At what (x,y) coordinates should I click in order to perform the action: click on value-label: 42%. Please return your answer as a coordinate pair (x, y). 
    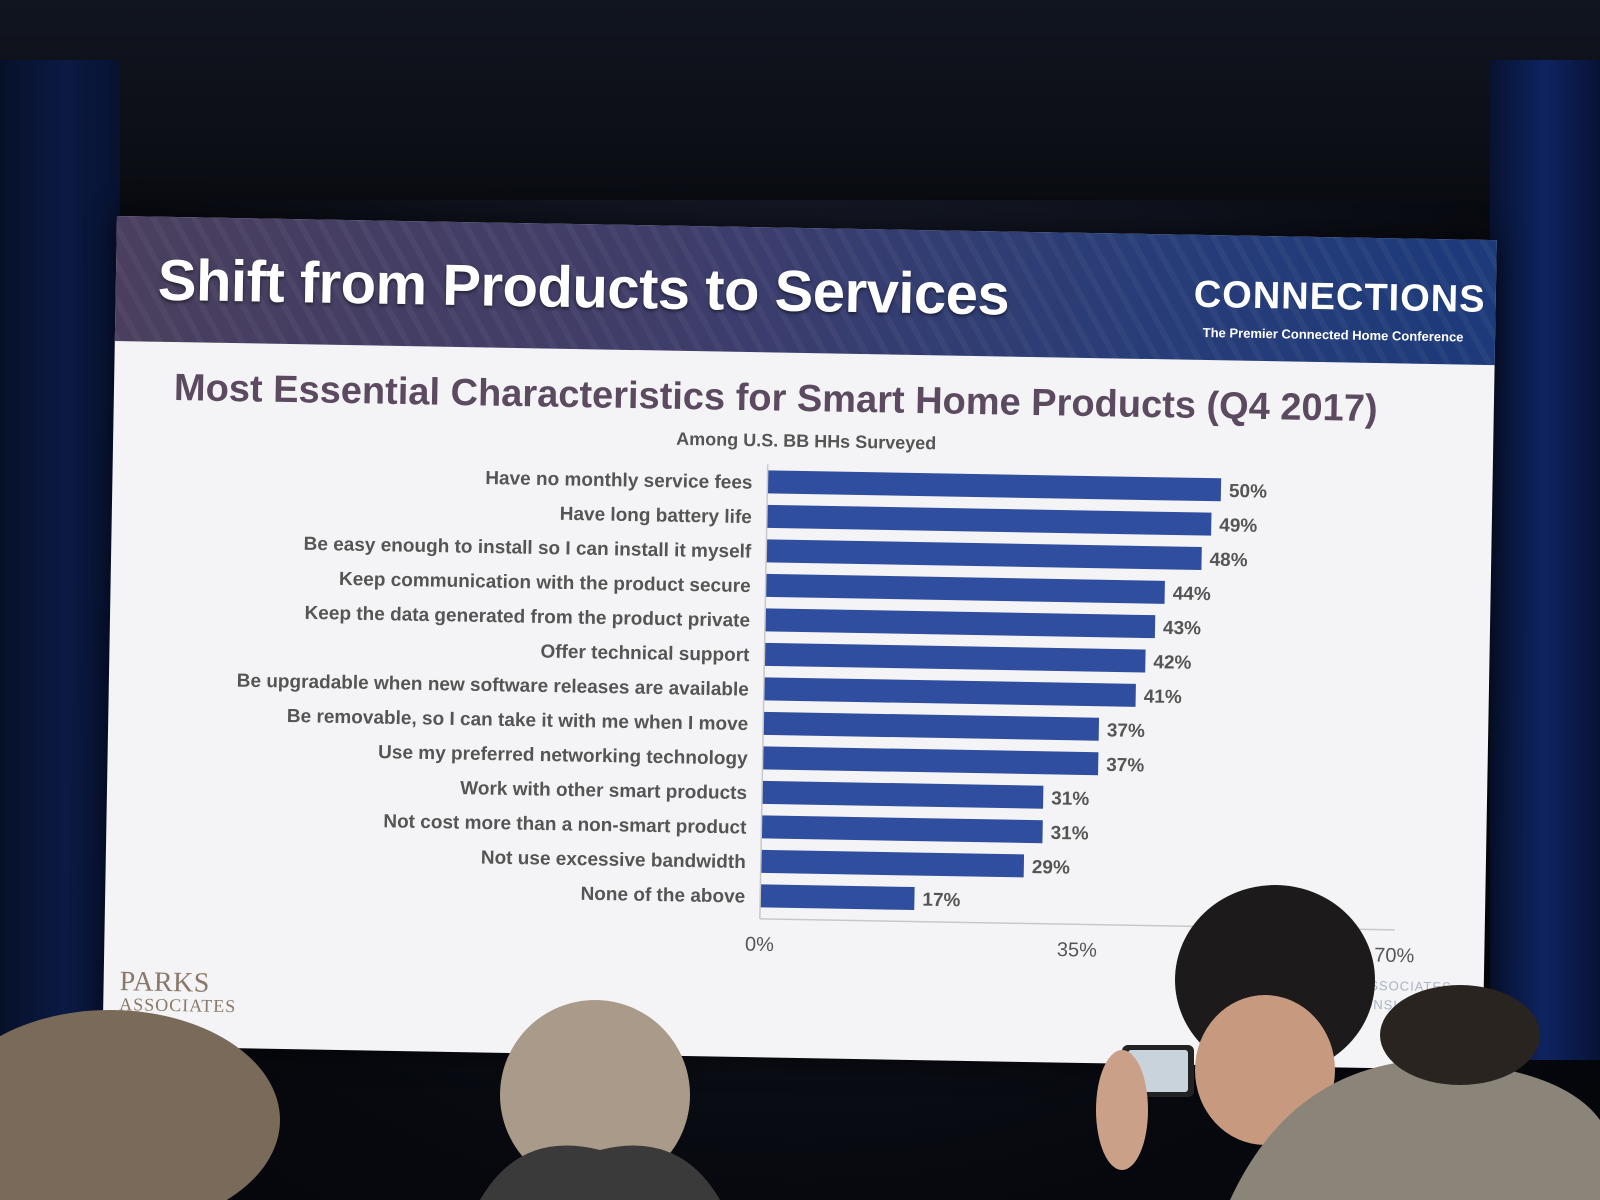
    Looking at the image, I should click on (1172, 663).